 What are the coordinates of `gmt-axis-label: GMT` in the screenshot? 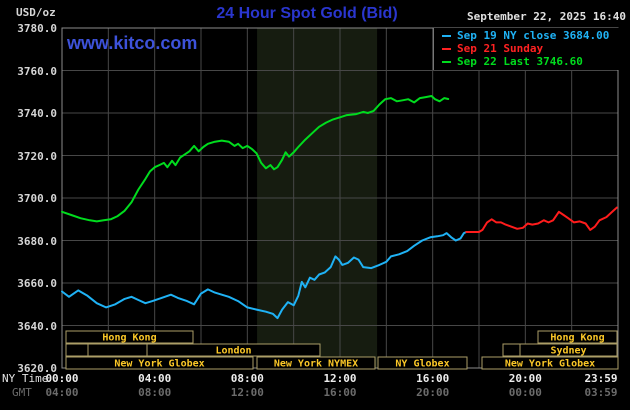 It's located at (22, 392).